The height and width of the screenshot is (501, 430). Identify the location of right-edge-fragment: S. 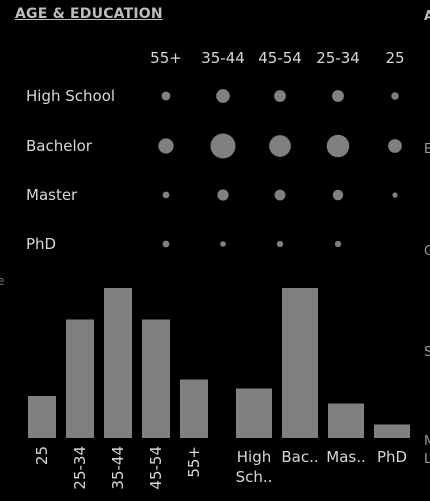
(427, 352).